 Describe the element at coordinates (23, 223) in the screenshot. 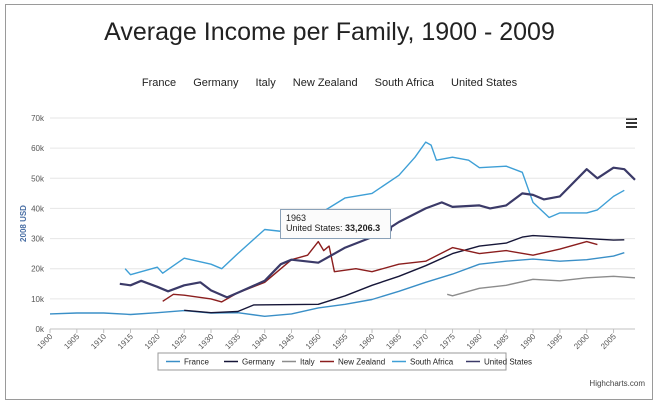

I see `y-axis-label: 2008 USD` at that location.